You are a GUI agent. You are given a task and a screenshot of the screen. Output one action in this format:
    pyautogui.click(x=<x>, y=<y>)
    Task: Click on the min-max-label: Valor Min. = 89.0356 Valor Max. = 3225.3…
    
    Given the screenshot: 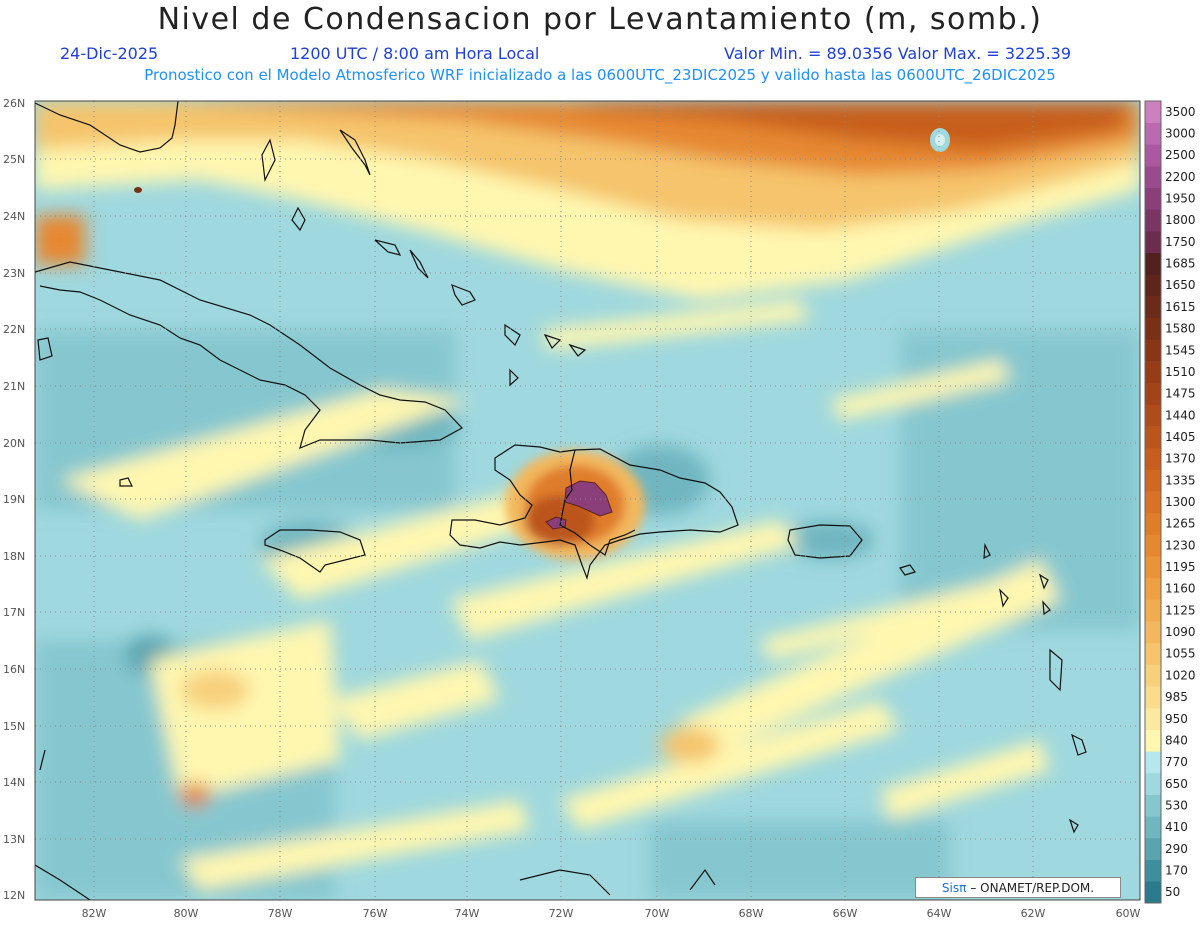 What is the action you would take?
    pyautogui.click(x=898, y=53)
    